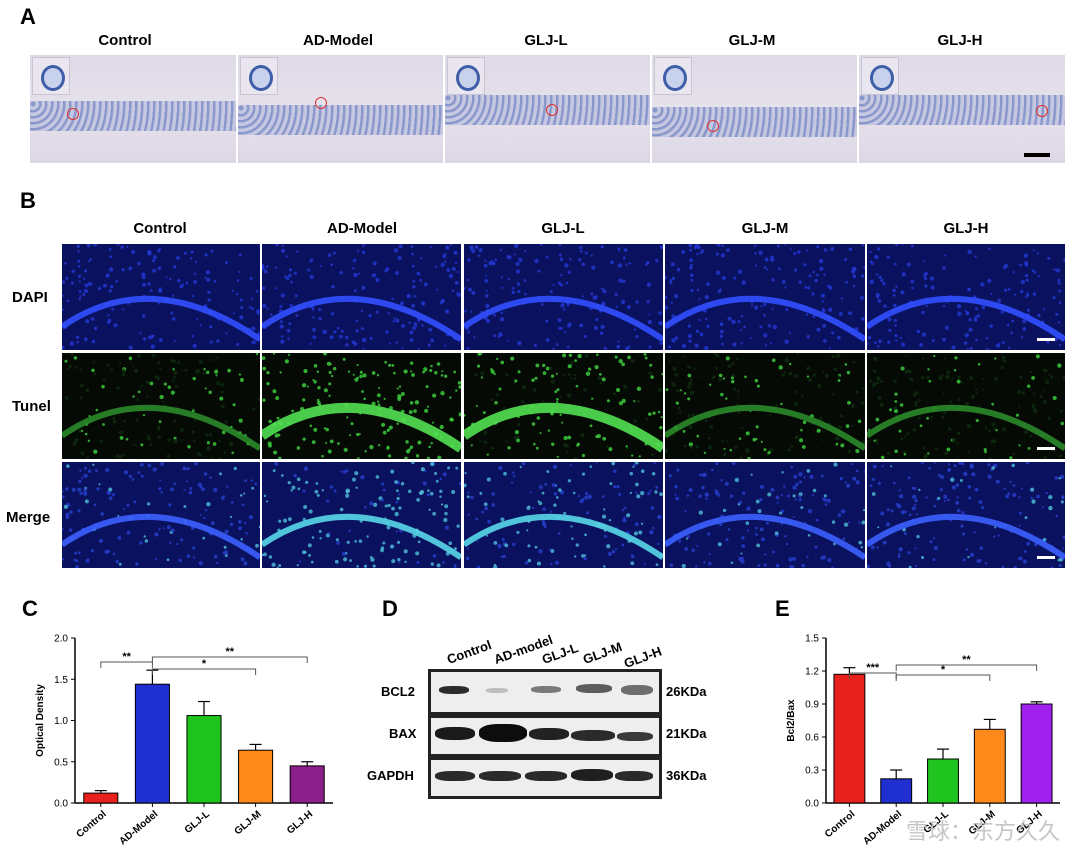  What do you see at coordinates (812, 672) in the screenshot?
I see `y-tick-label: 1.2` at bounding box center [812, 672].